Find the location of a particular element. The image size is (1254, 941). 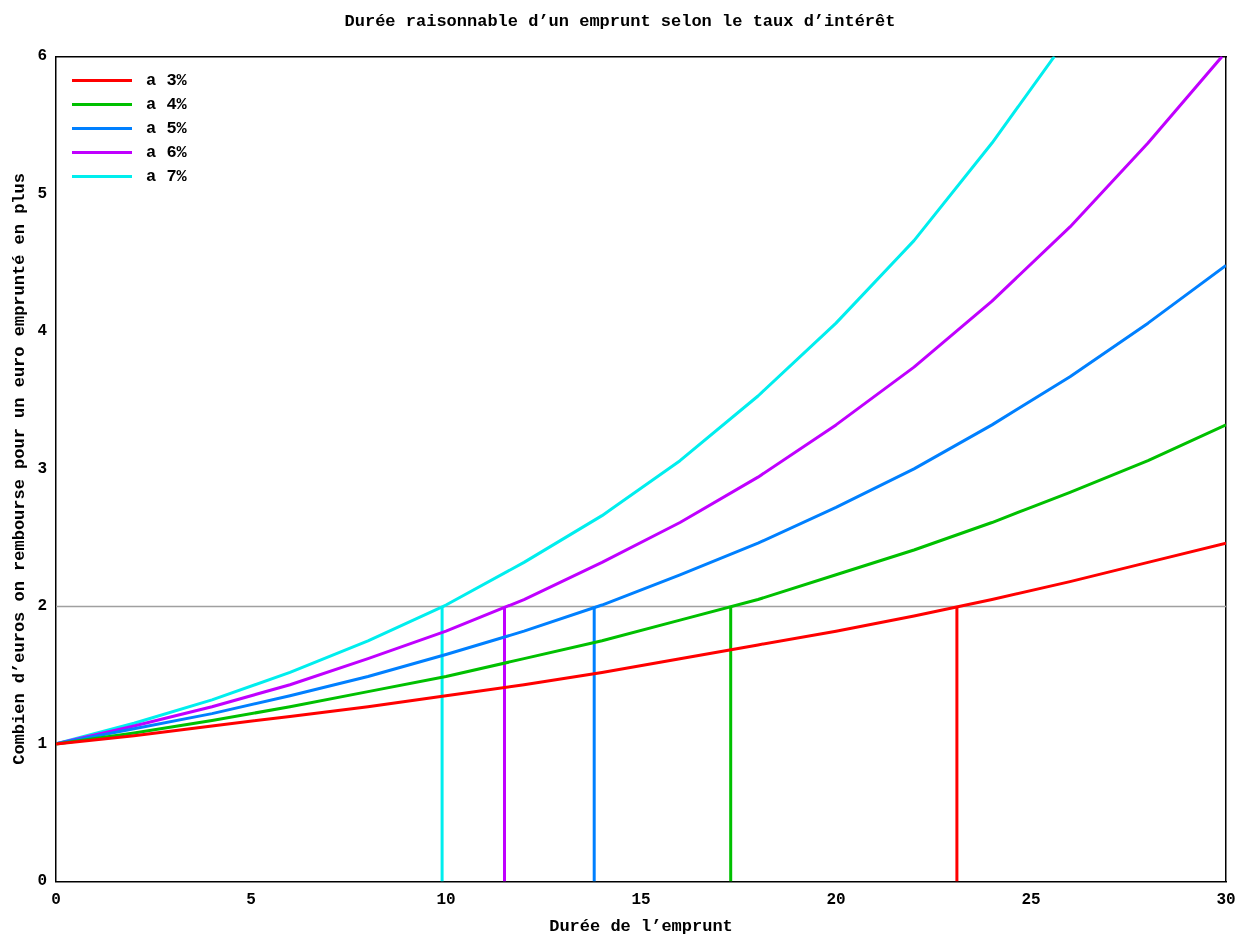

x-tick-label: 0 is located at coordinates (56, 900).